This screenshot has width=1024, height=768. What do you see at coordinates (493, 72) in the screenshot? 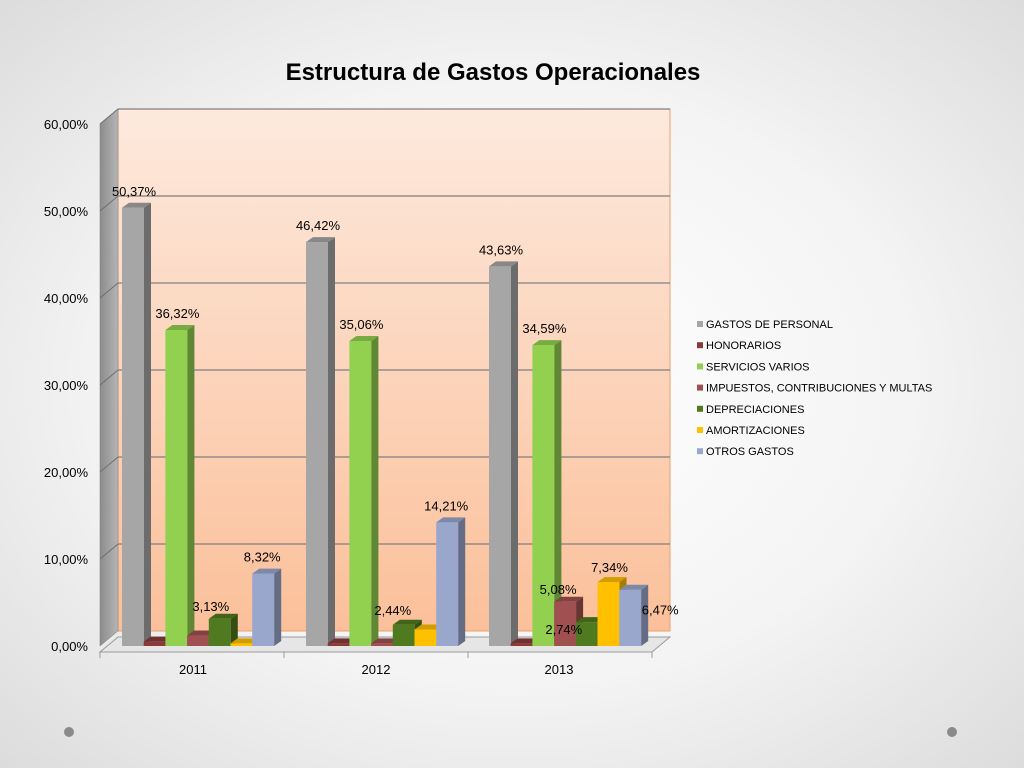
I see `chart-title: Estructura de Gastos Operacionales` at bounding box center [493, 72].